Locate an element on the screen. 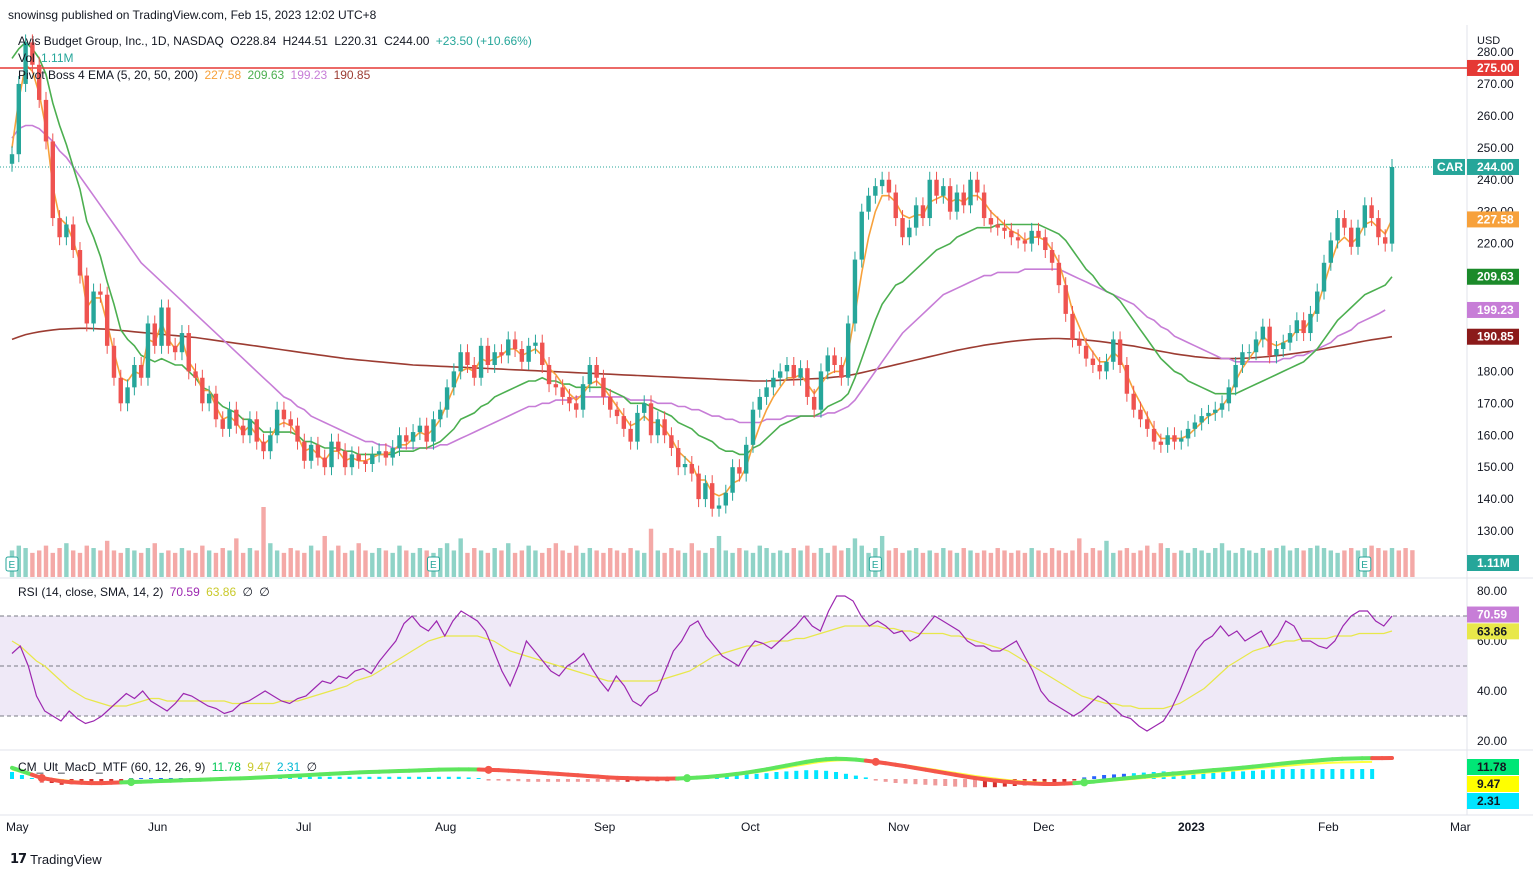 The width and height of the screenshot is (1533, 875). earnings-marker-label: E is located at coordinates (1364, 565).